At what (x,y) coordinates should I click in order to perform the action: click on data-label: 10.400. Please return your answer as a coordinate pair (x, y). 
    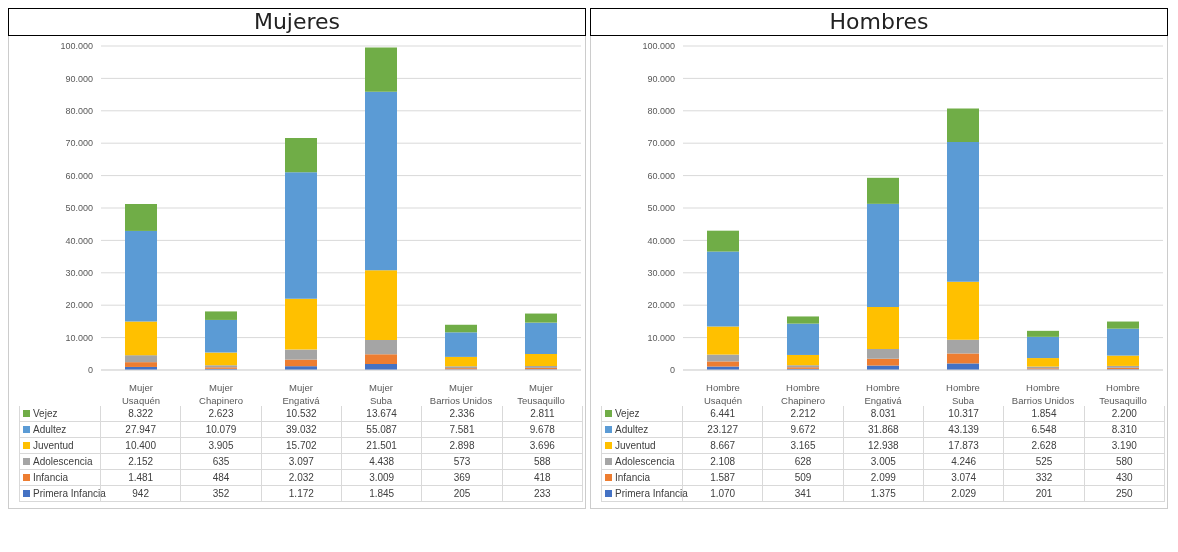
    Looking at the image, I should click on (141, 446).